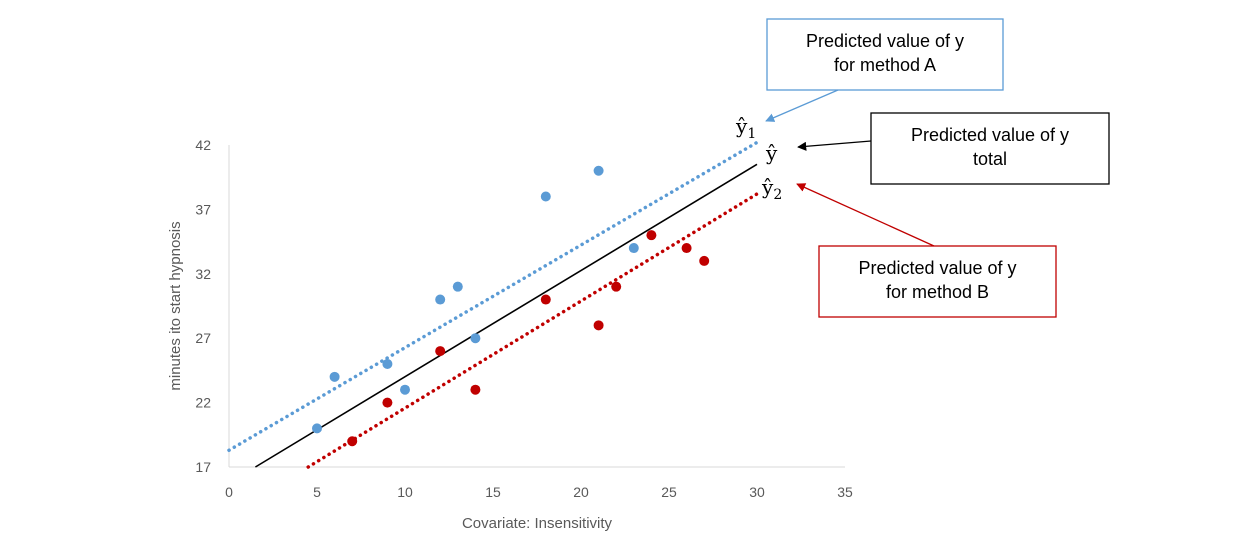  What do you see at coordinates (229, 492) in the screenshot?
I see `x-tick-label: 0` at bounding box center [229, 492].